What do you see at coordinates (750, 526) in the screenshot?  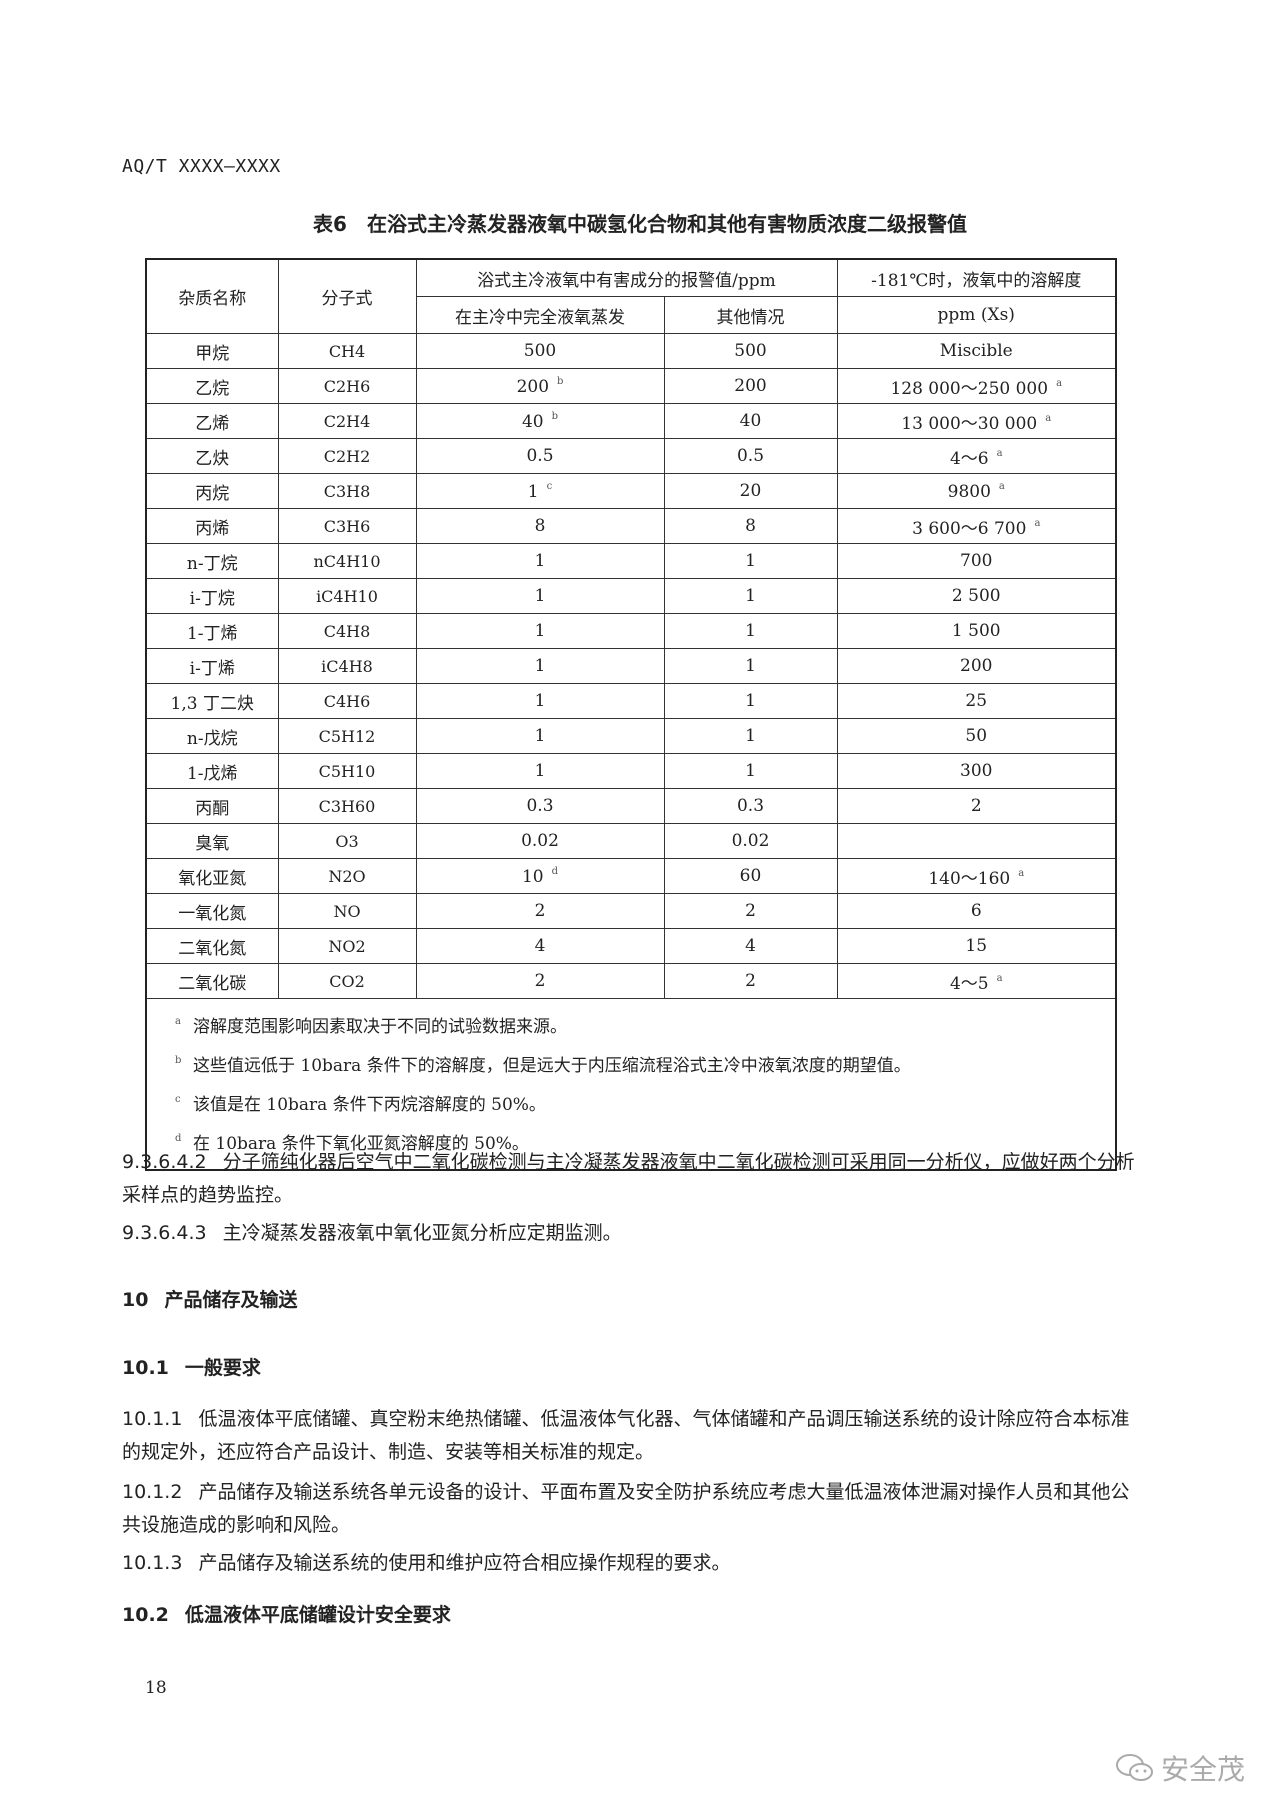 I see `cell-alarm-other: 8` at bounding box center [750, 526].